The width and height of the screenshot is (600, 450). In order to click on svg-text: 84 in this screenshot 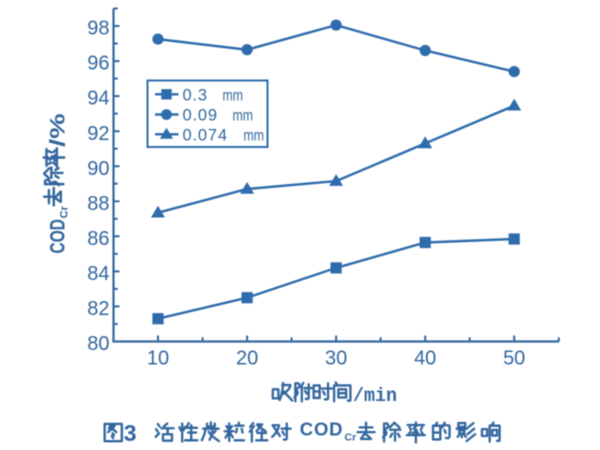, I will do `click(98, 274)`.